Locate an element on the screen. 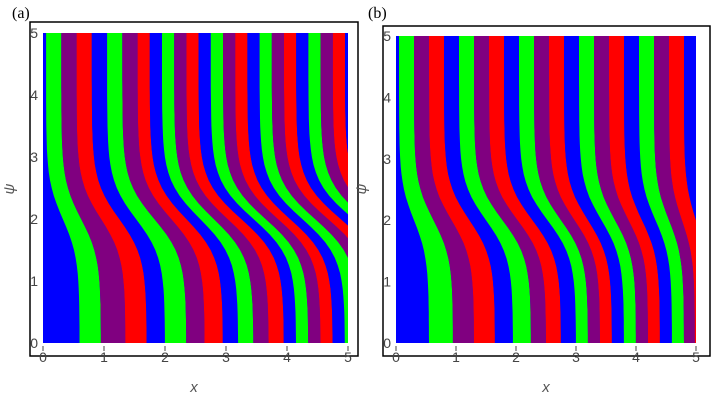 This screenshot has width=715, height=402. panel-b-y-axis-label: ψ is located at coordinates (361, 188).